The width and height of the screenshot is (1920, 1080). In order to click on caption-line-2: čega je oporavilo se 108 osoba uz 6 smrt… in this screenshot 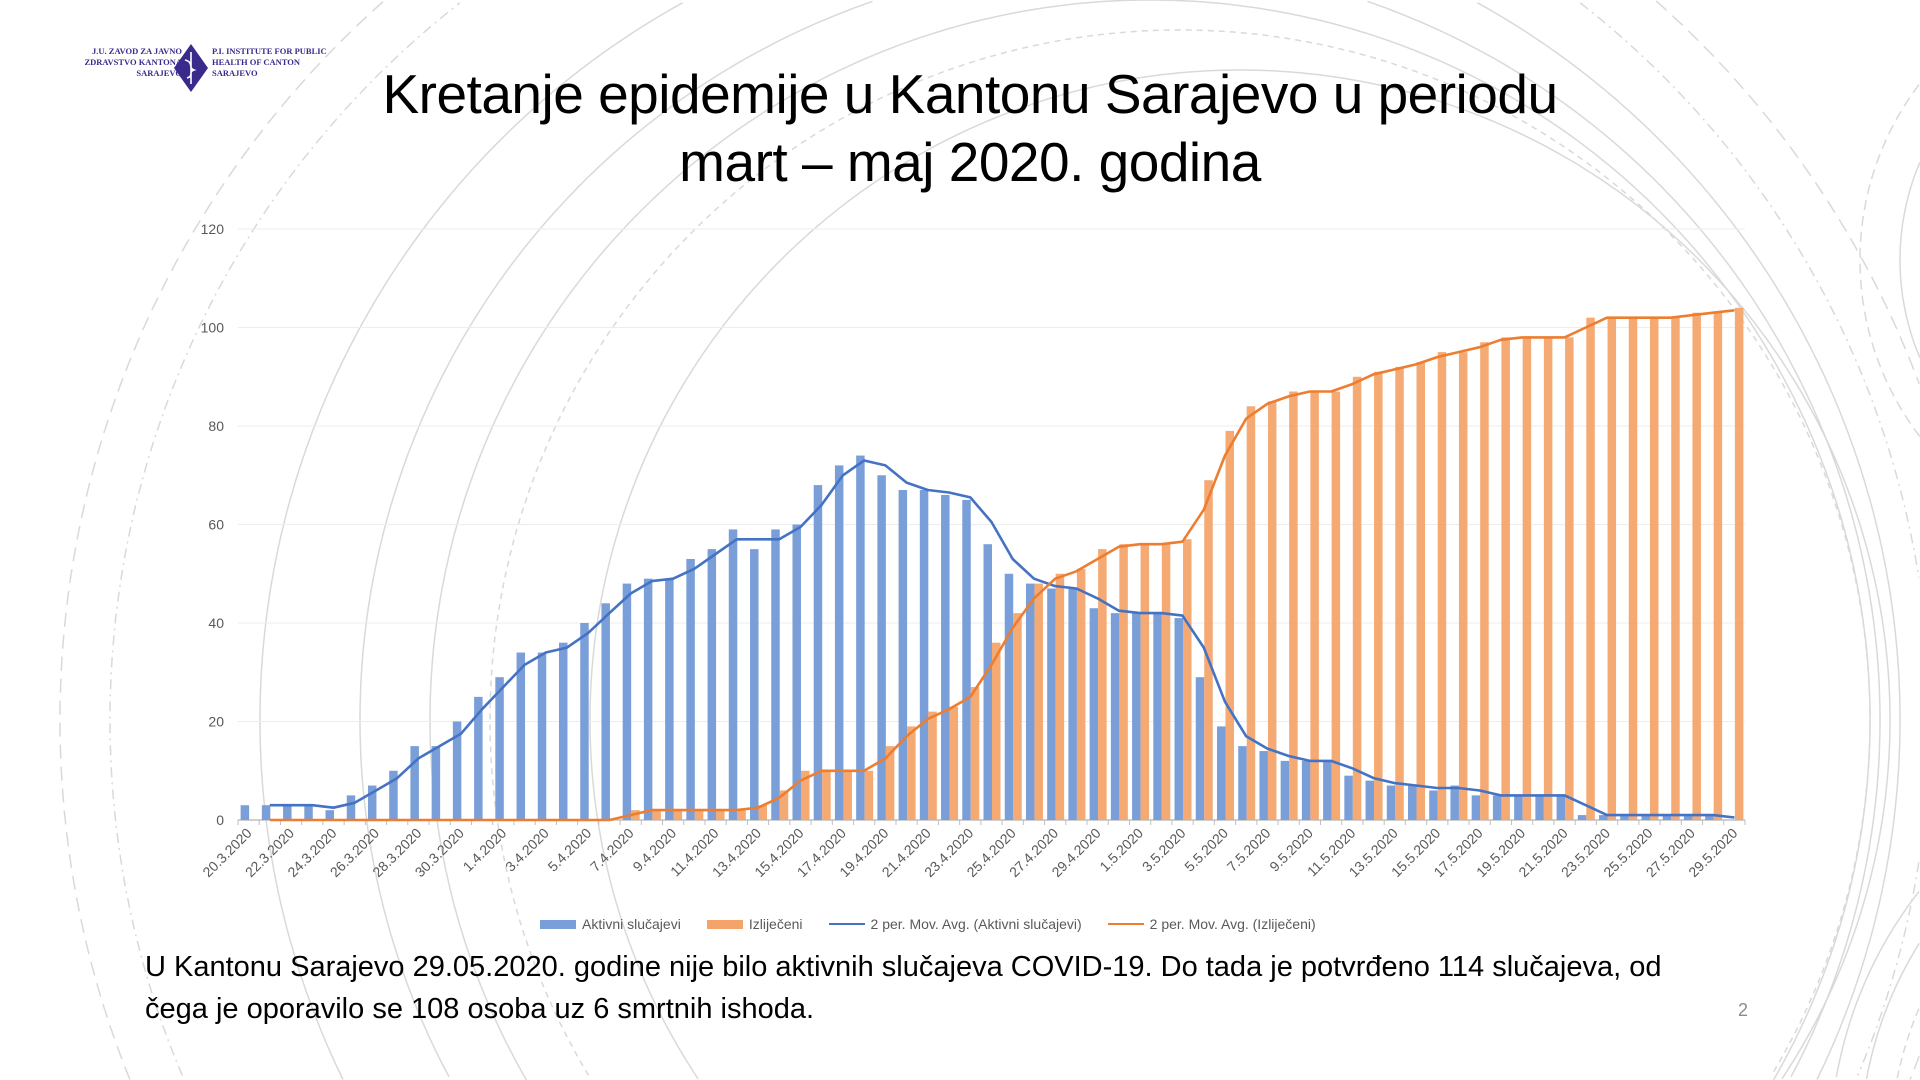, I will do `click(480, 1009)`.